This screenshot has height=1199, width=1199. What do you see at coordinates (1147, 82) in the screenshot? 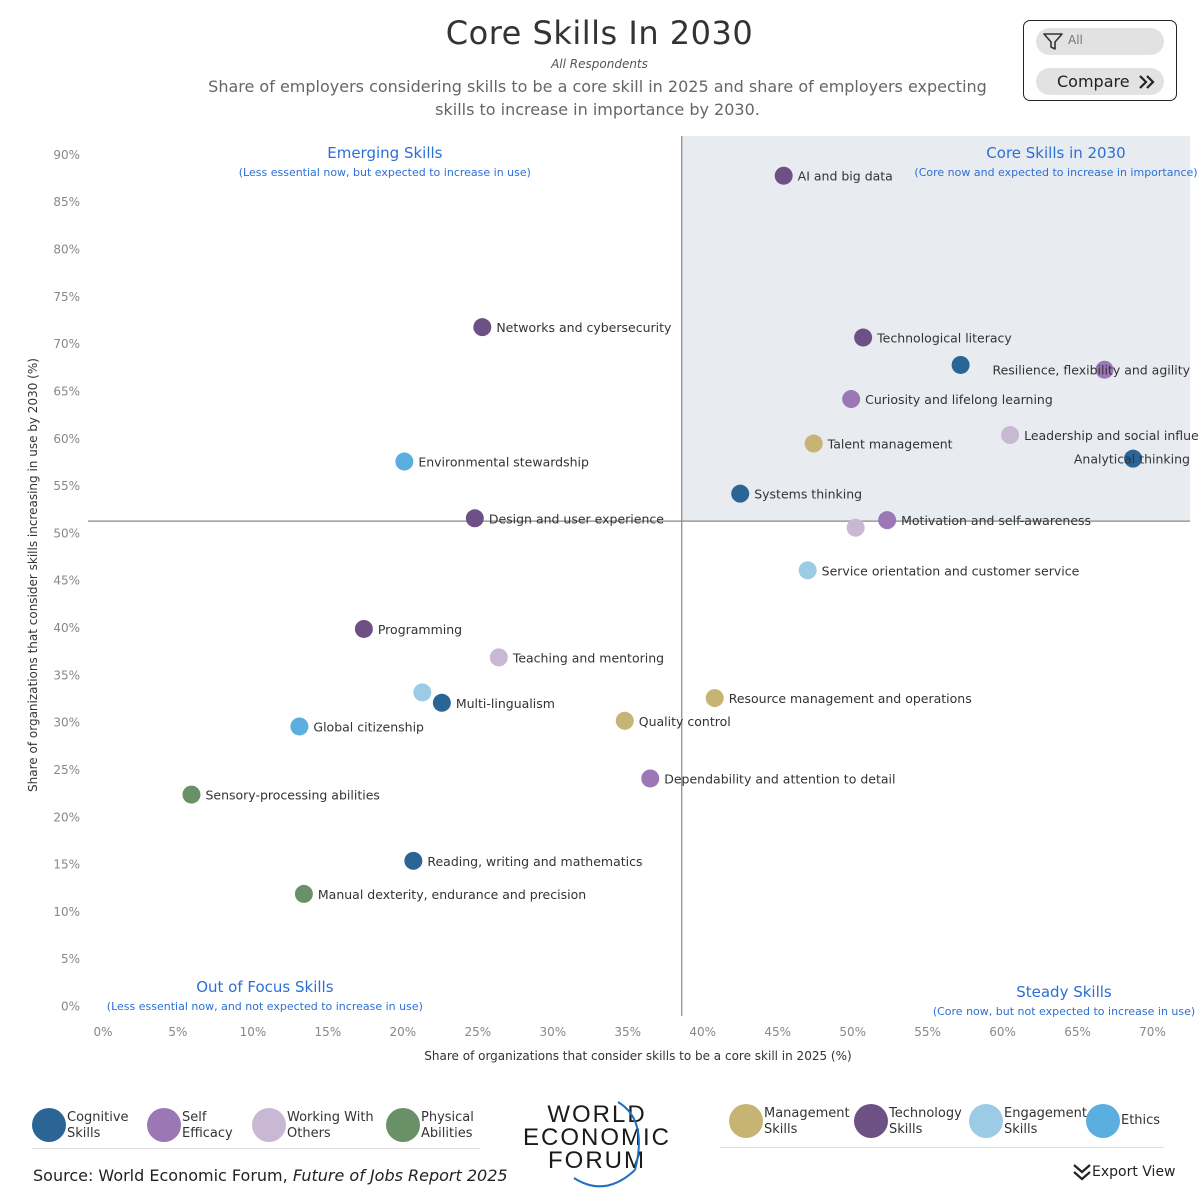
I see `double-chevron-right-icon` at bounding box center [1147, 82].